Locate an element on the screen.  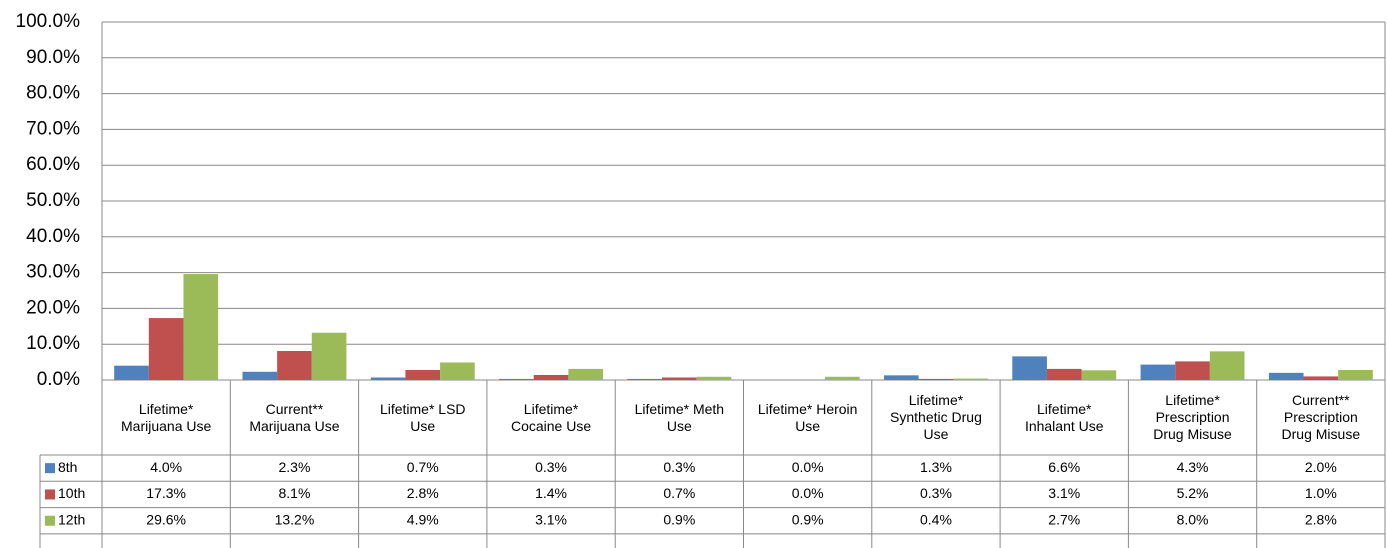
table-value: 8.0% is located at coordinates (1193, 519).